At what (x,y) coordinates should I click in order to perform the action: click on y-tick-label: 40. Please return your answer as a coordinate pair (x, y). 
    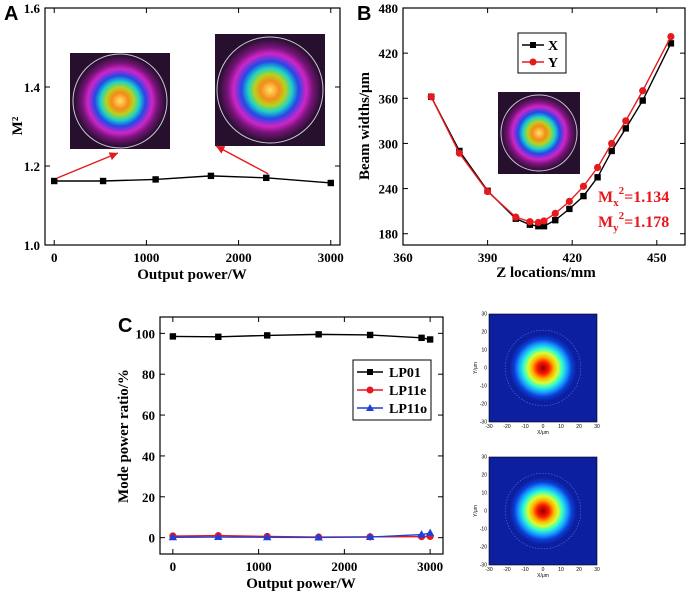
    Looking at the image, I should click on (148, 456).